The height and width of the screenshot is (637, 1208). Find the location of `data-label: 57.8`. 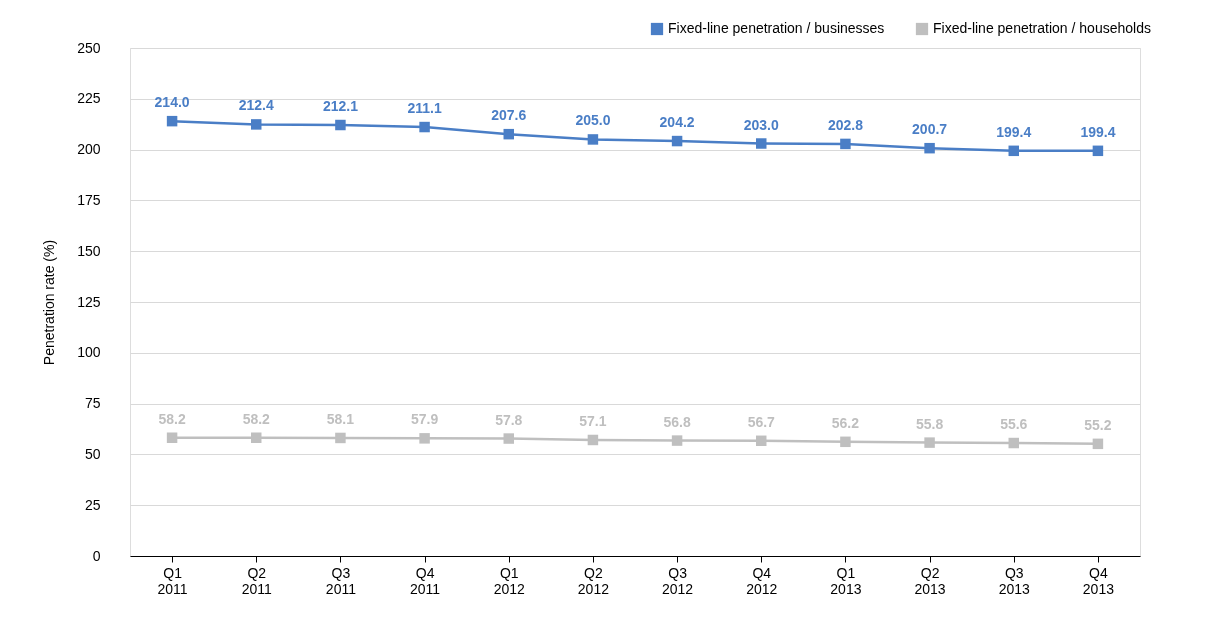

data-label: 57.8 is located at coordinates (509, 419).